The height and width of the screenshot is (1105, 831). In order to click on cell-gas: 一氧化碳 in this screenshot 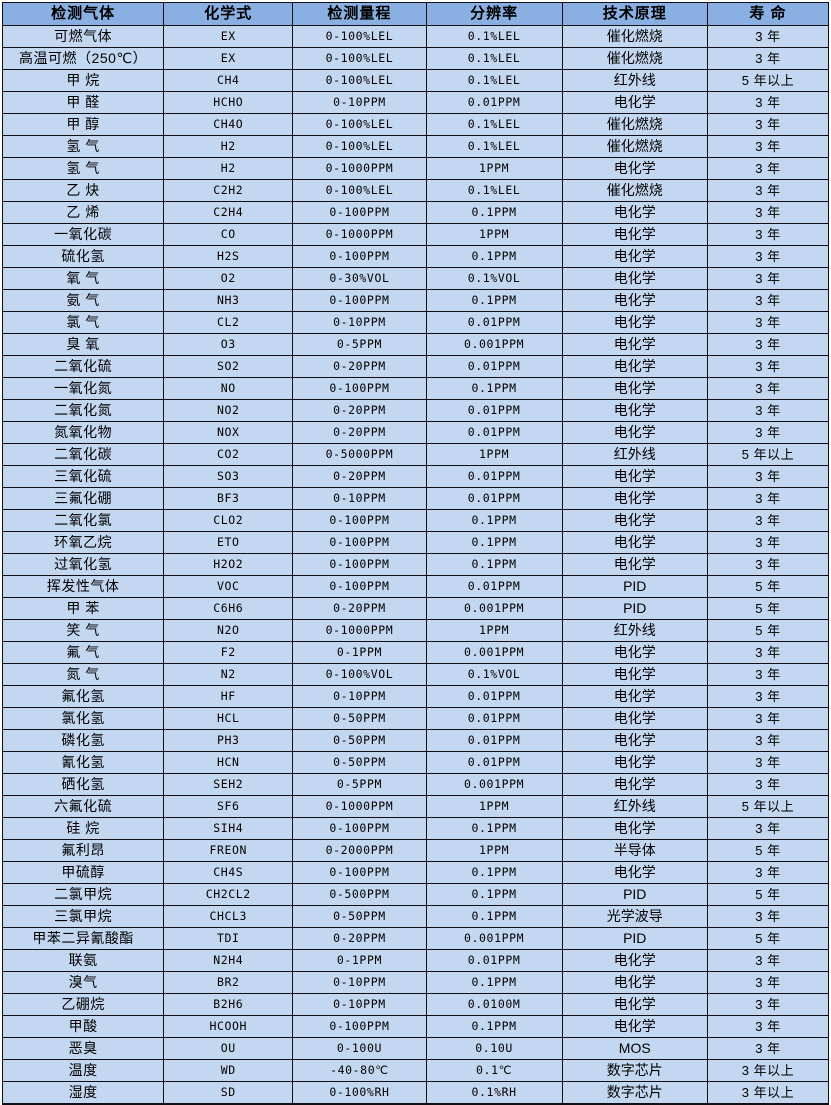, I will do `click(83, 234)`.